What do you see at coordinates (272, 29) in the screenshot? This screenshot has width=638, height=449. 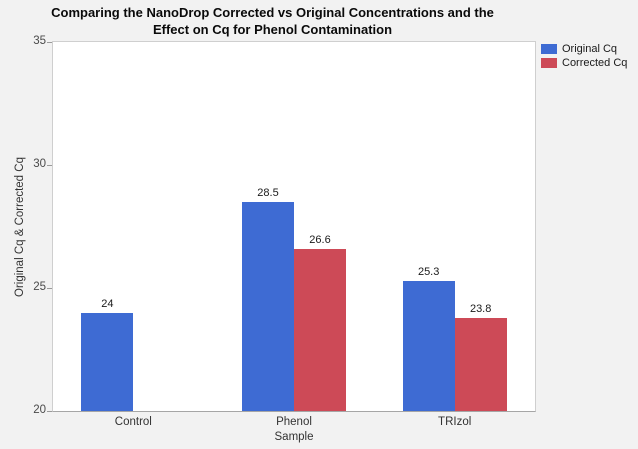 I see `chart-title-line2: Effect on Cq for Phenol Contamination` at bounding box center [272, 29].